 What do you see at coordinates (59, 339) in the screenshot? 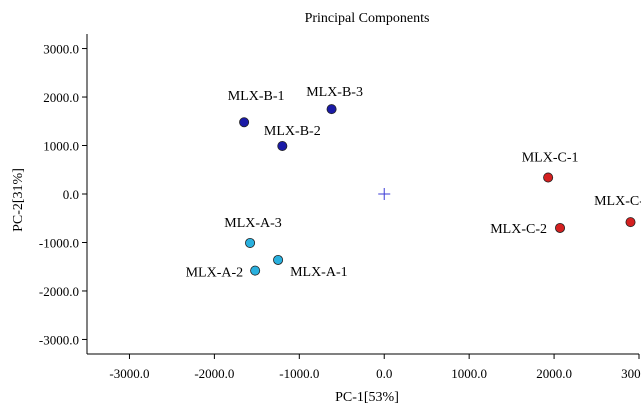
I see `y-tick-label: -3000.0` at bounding box center [59, 339].